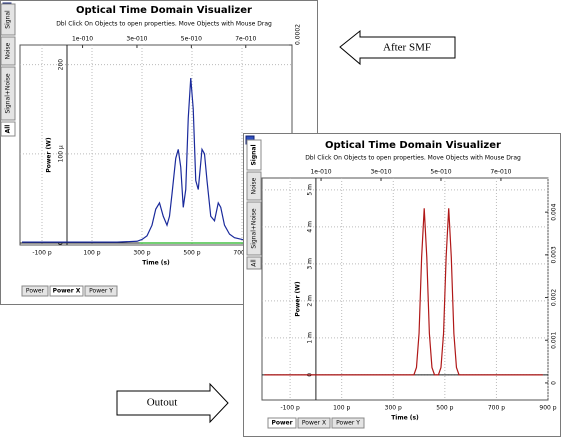 The image size is (569, 441). Describe the element at coordinates (554, 297) in the screenshot. I see `y2-tick-label: 0.002` at that location.